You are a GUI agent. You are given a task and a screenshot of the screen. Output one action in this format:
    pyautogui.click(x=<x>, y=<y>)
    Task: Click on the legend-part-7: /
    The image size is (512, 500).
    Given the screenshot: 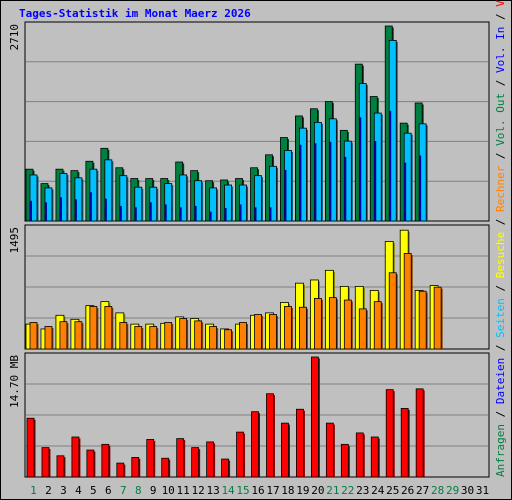 What is the action you would take?
    pyautogui.click(x=500, y=222)
    